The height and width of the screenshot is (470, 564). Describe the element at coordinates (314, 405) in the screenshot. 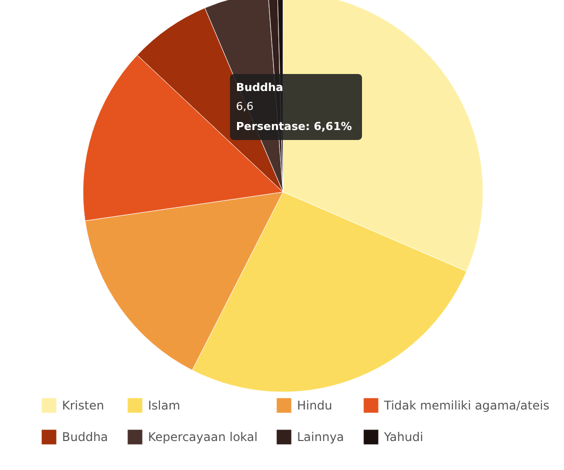

I see `legend-label: Hindu` at that location.